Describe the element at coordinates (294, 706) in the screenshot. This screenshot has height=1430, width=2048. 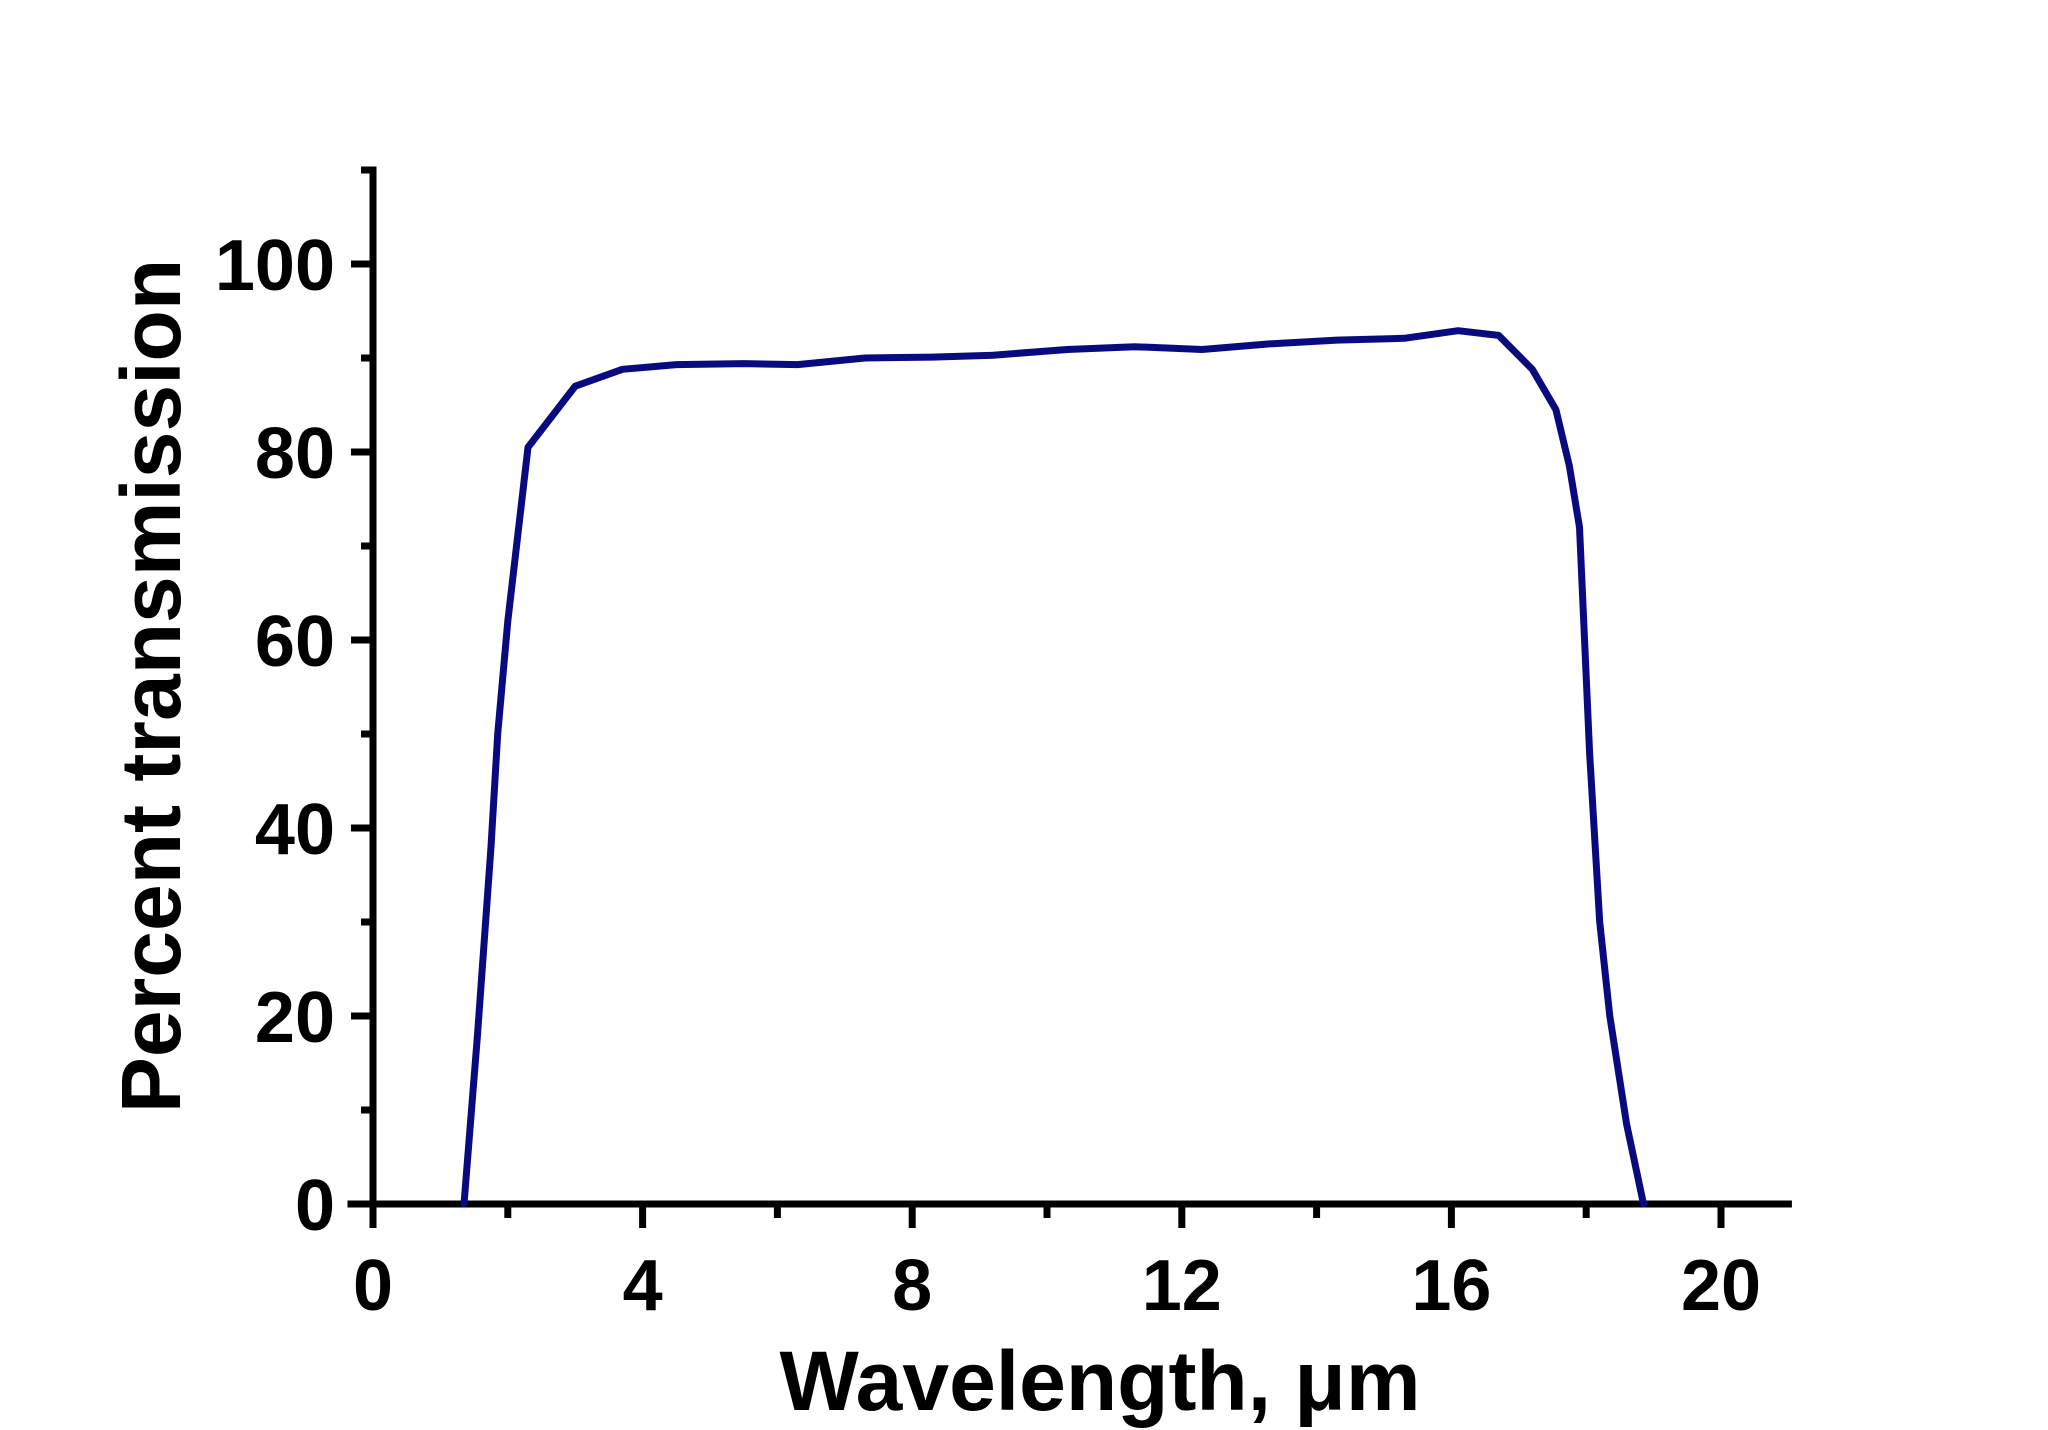
I see `y-ticks: 0 20 40 60 80 100` at that location.